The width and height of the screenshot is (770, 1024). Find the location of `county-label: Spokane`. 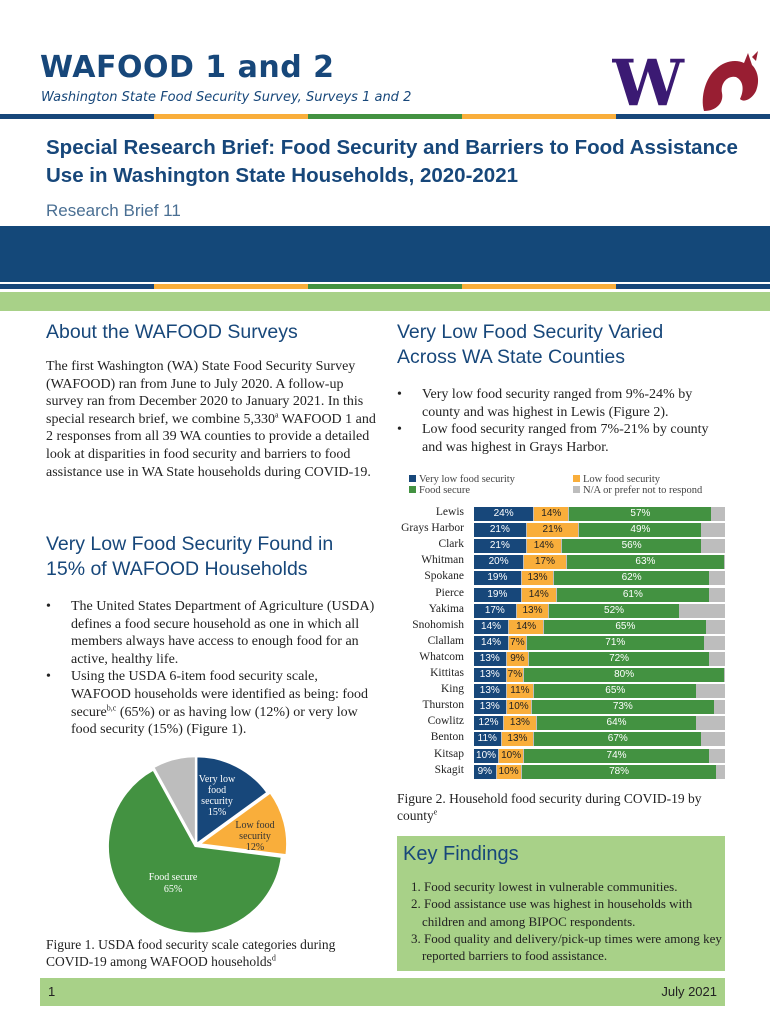

county-label: Spokane is located at coordinates (444, 576).